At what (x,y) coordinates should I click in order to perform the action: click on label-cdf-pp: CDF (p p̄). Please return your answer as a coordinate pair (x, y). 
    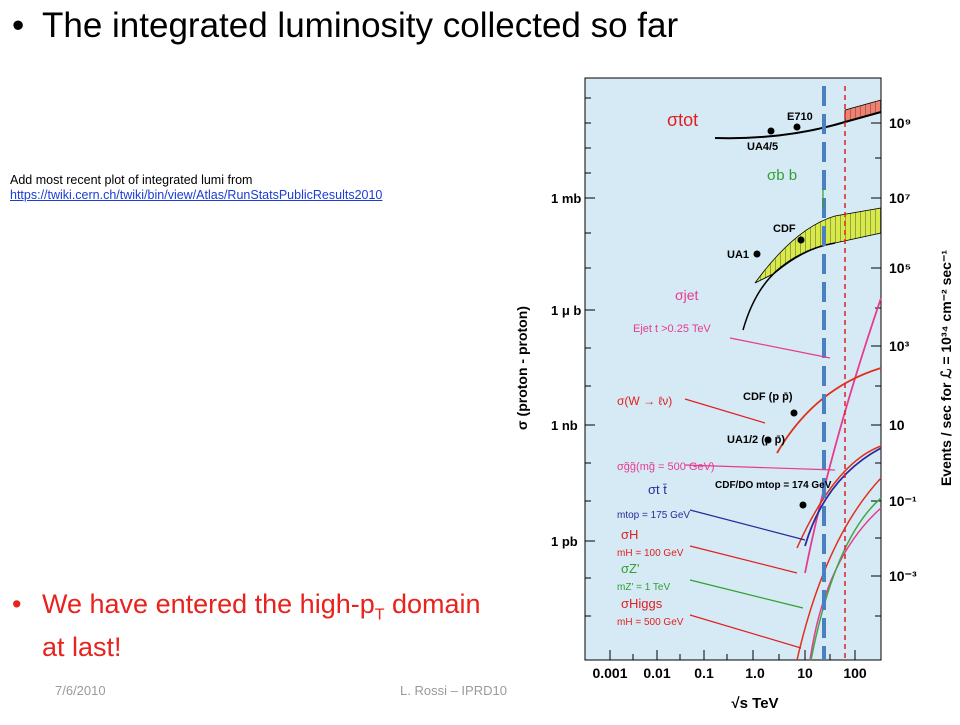
    Looking at the image, I should click on (768, 397).